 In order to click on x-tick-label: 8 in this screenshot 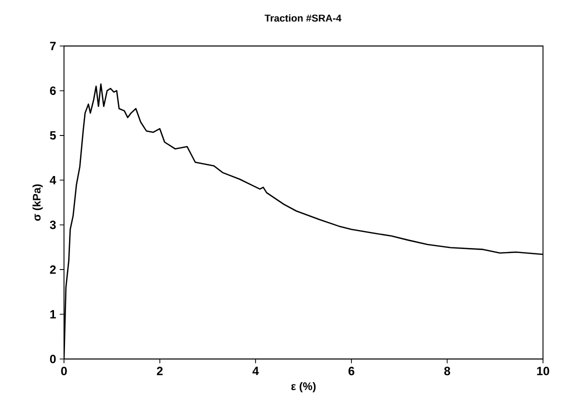, I will do `click(447, 371)`.